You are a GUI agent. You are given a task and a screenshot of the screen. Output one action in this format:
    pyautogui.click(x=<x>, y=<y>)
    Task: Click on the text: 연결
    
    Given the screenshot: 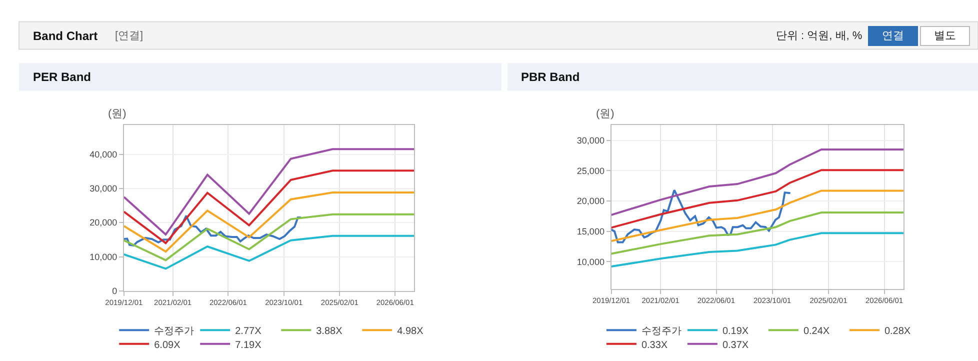 What is the action you would take?
    pyautogui.click(x=893, y=36)
    